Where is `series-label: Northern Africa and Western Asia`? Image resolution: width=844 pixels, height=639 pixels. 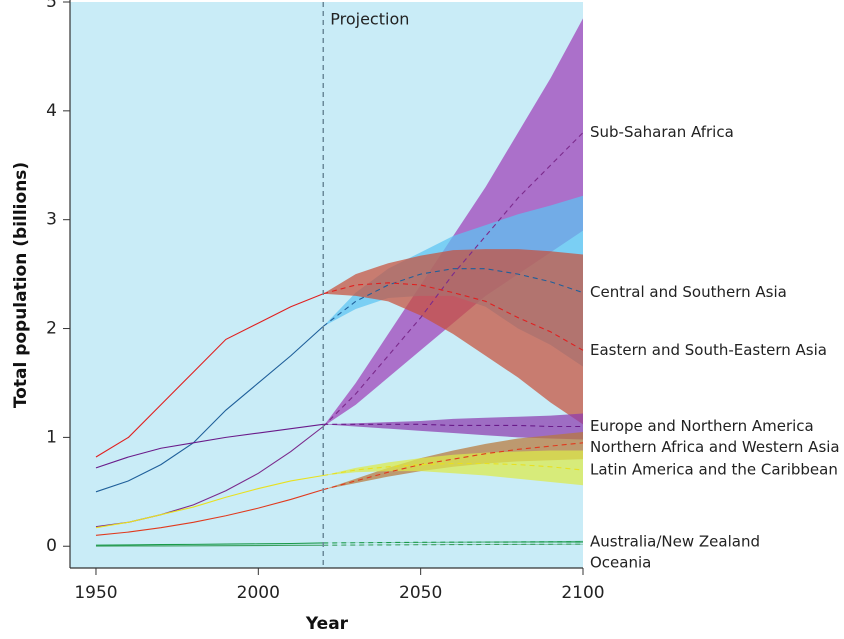 series-label: Northern Africa and Western Asia is located at coordinates (715, 447).